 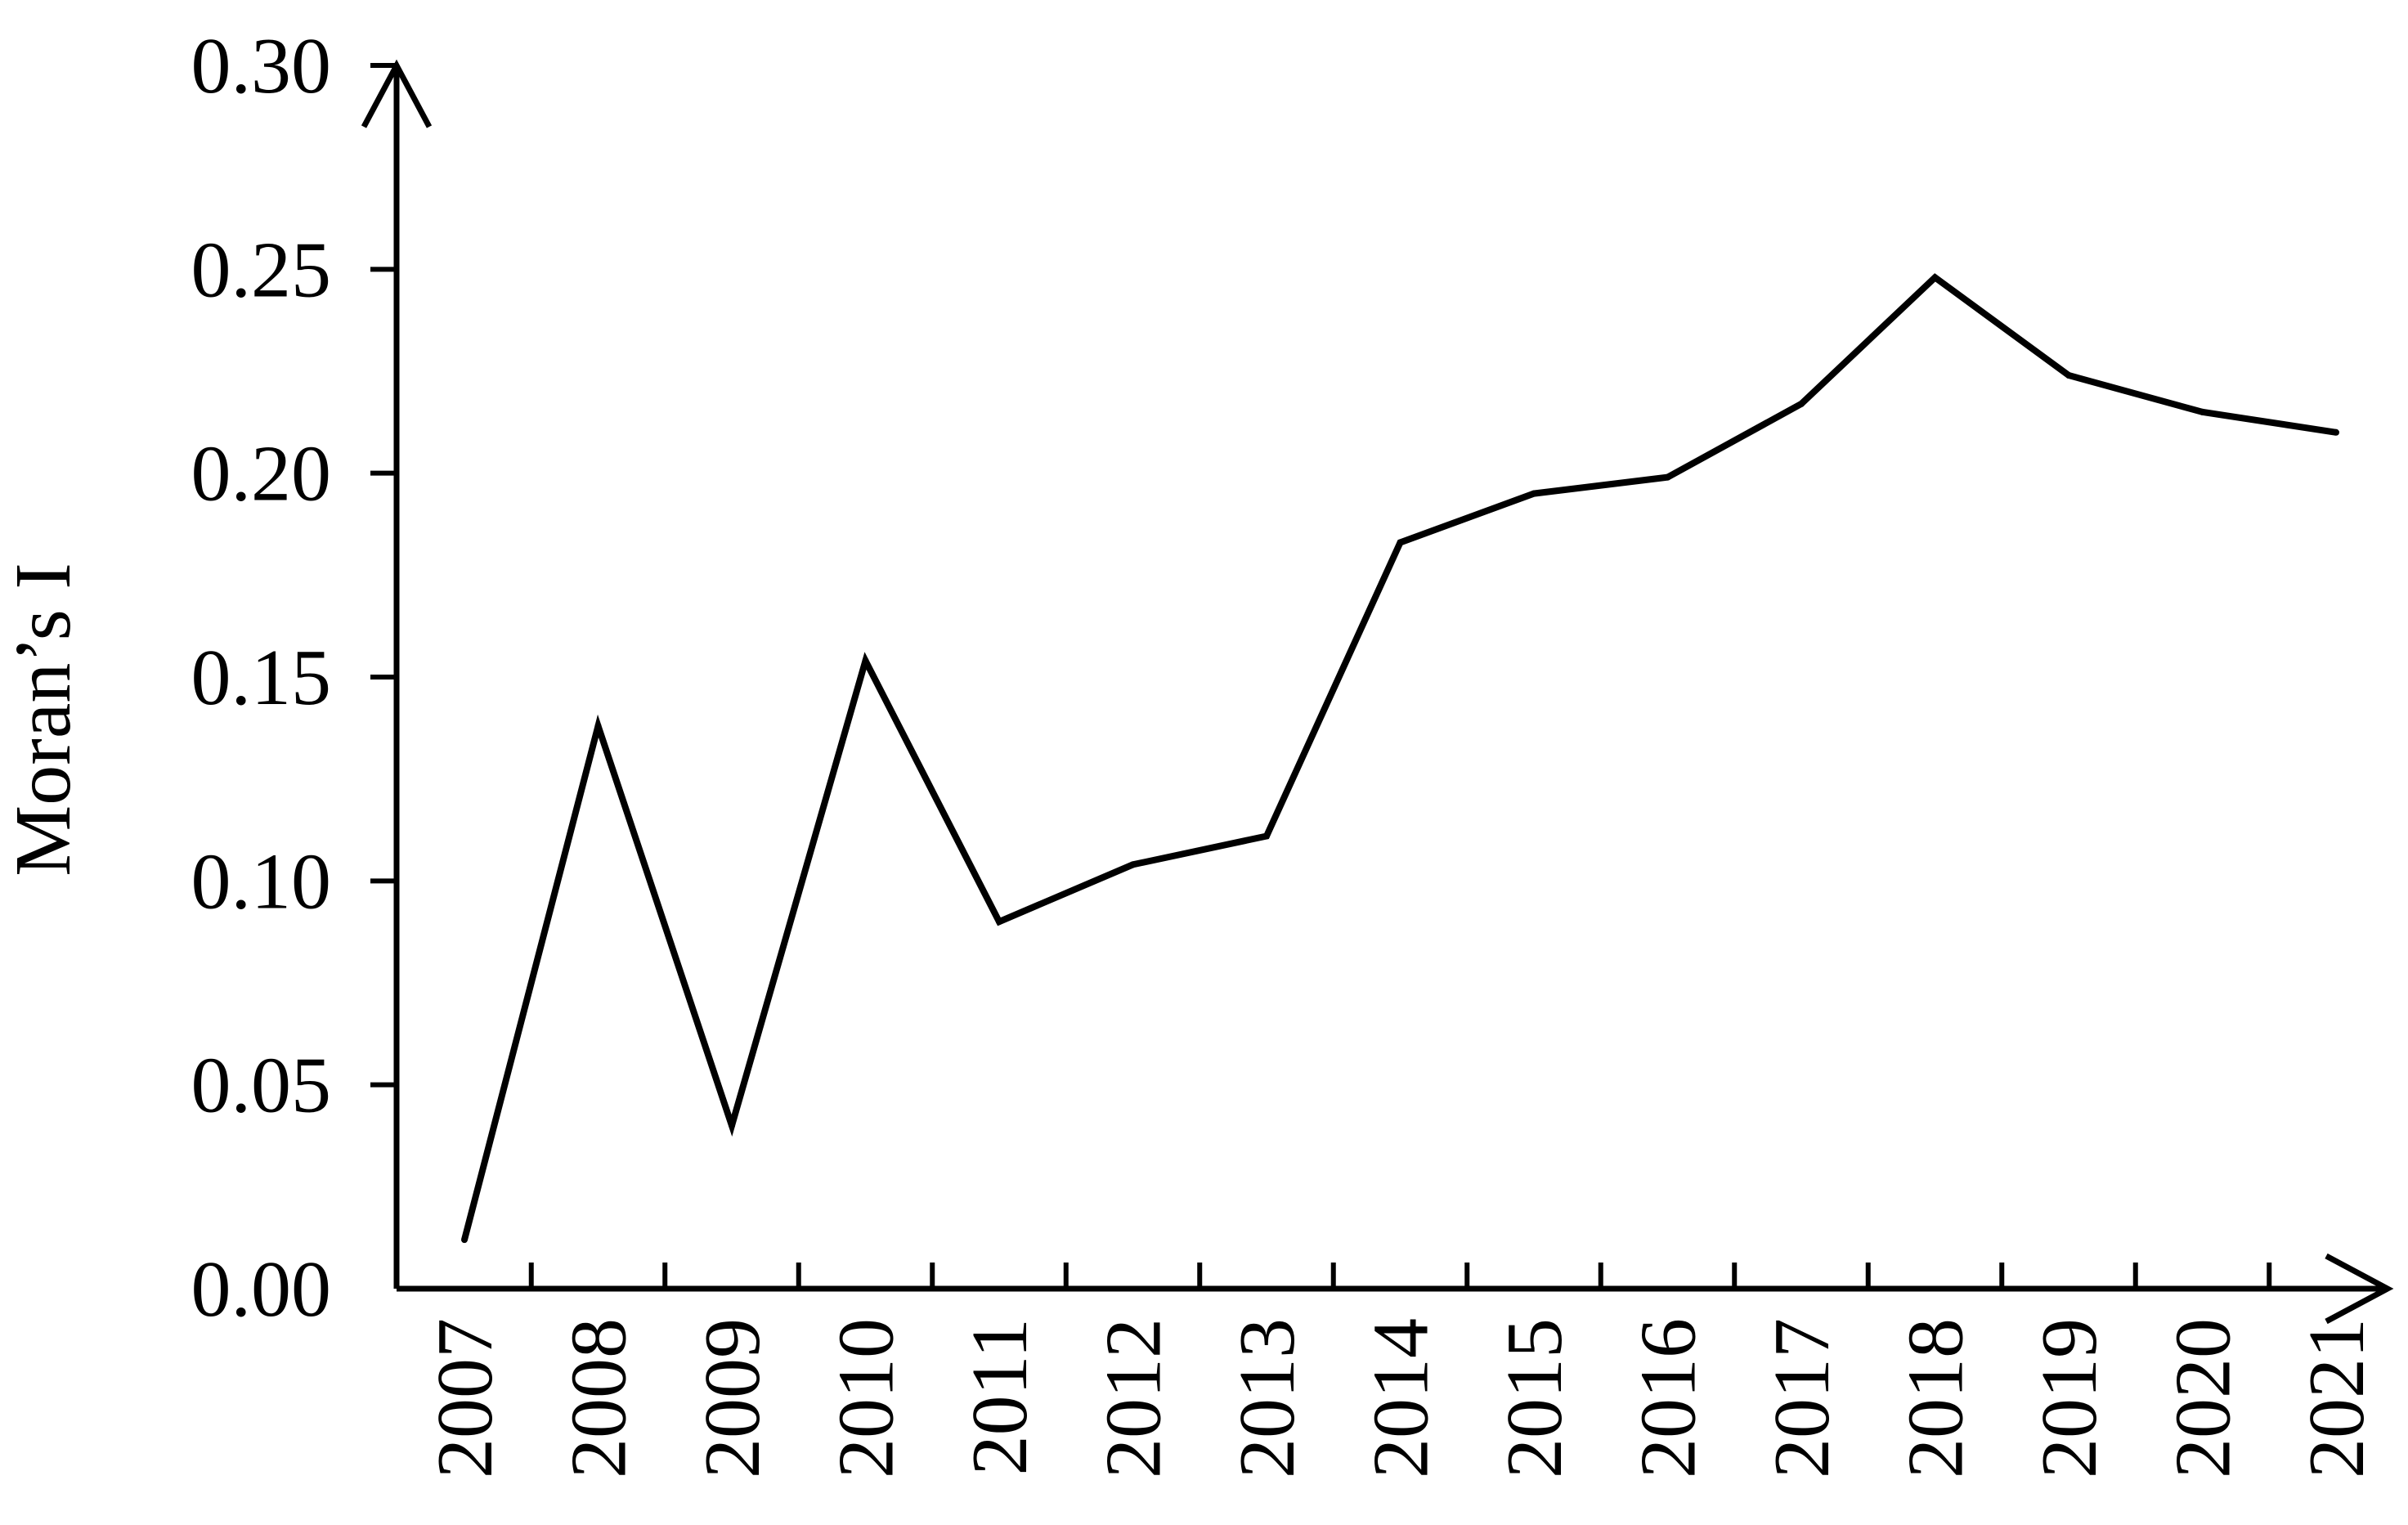 What do you see at coordinates (2337, 1398) in the screenshot?
I see `x-tick-label: 2021` at bounding box center [2337, 1398].